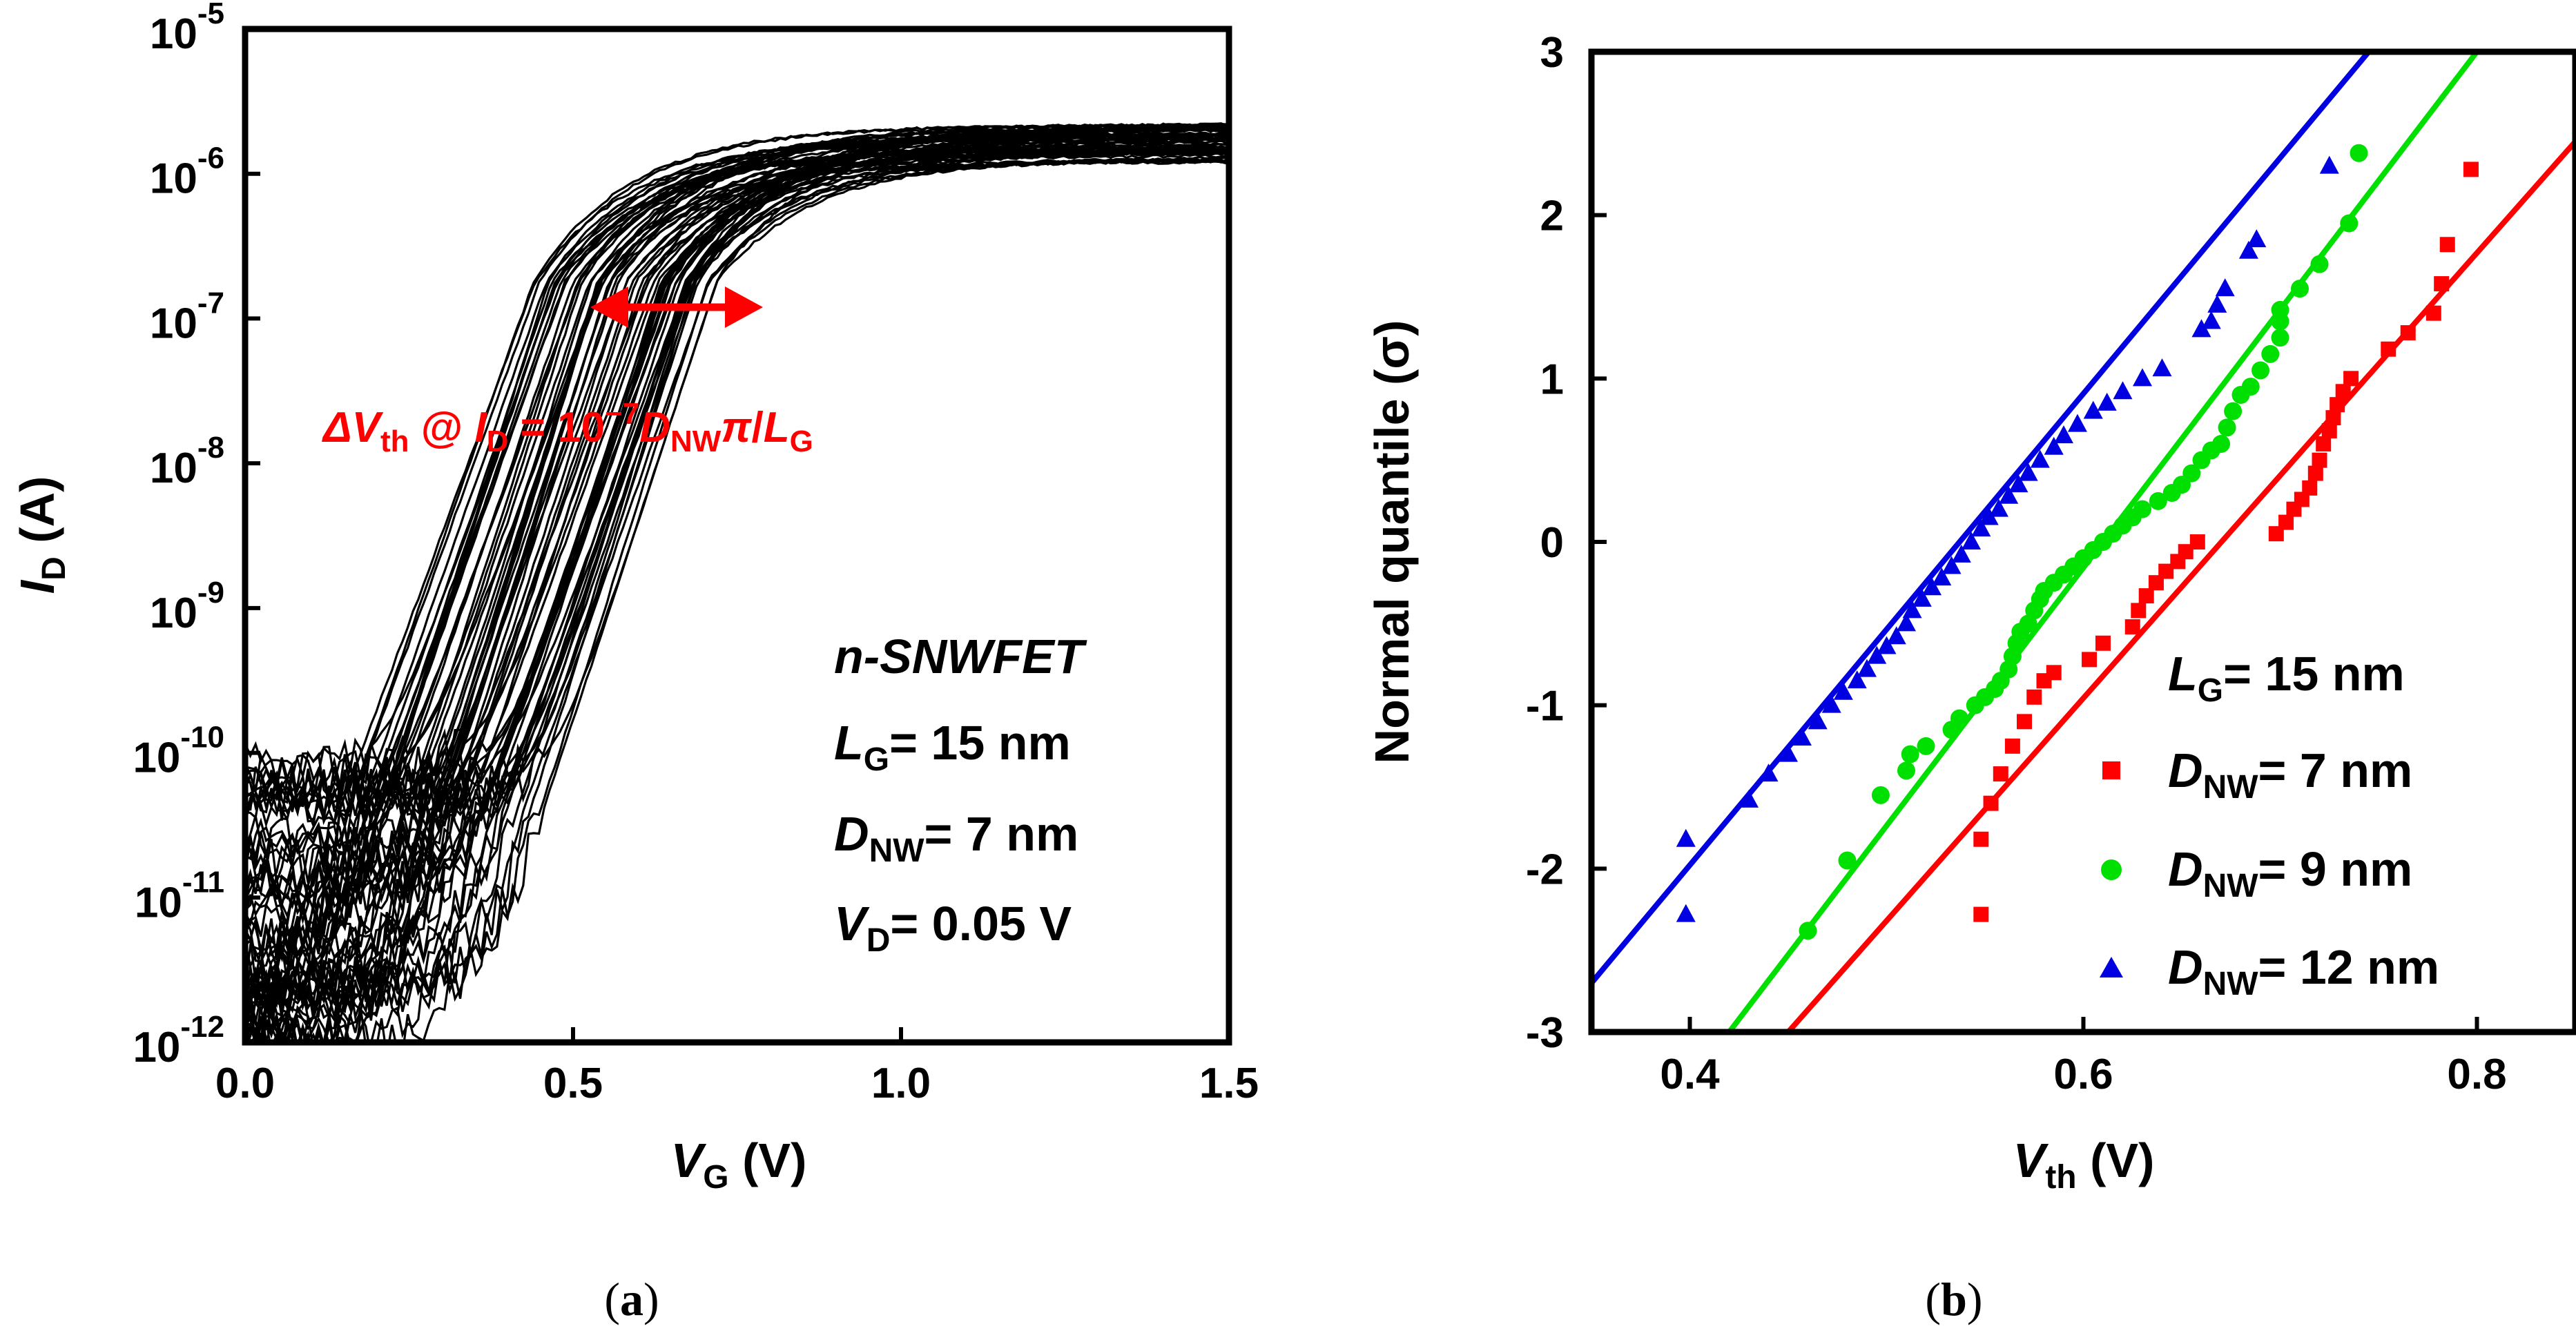  Describe the element at coordinates (187, 316) in the screenshot. I see `a-y-tick-label: 10⁻⁷` at that location.